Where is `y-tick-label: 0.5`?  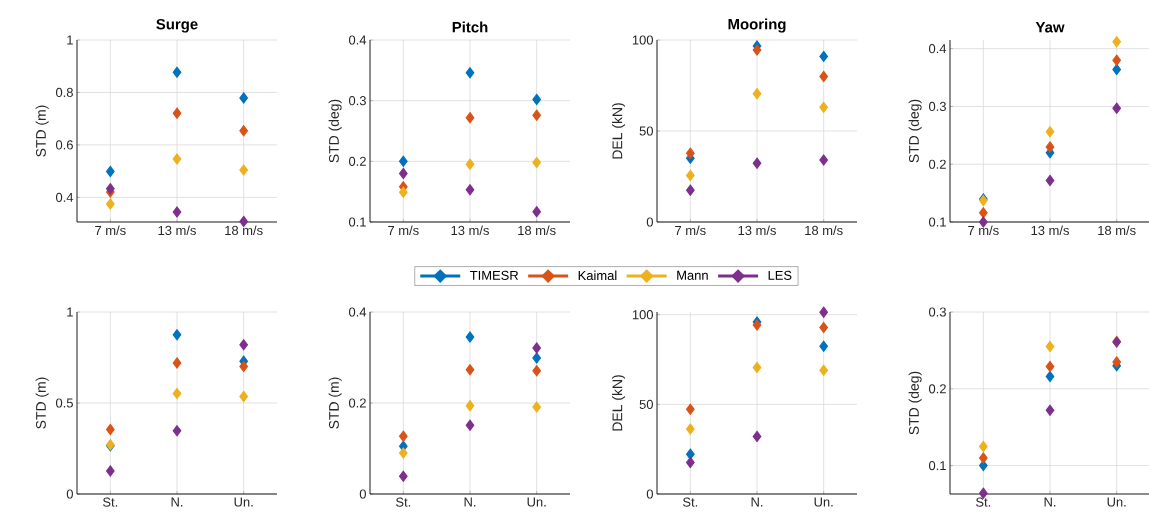
y-tick-label: 0.5 is located at coordinates (64, 403).